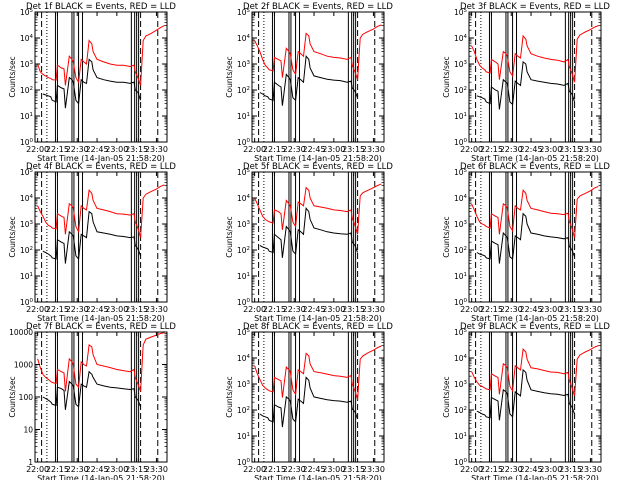 The image size is (640, 480). I want to click on chart-title: Det 9f BLACK = Events, RED = LLD, so click(535, 327).